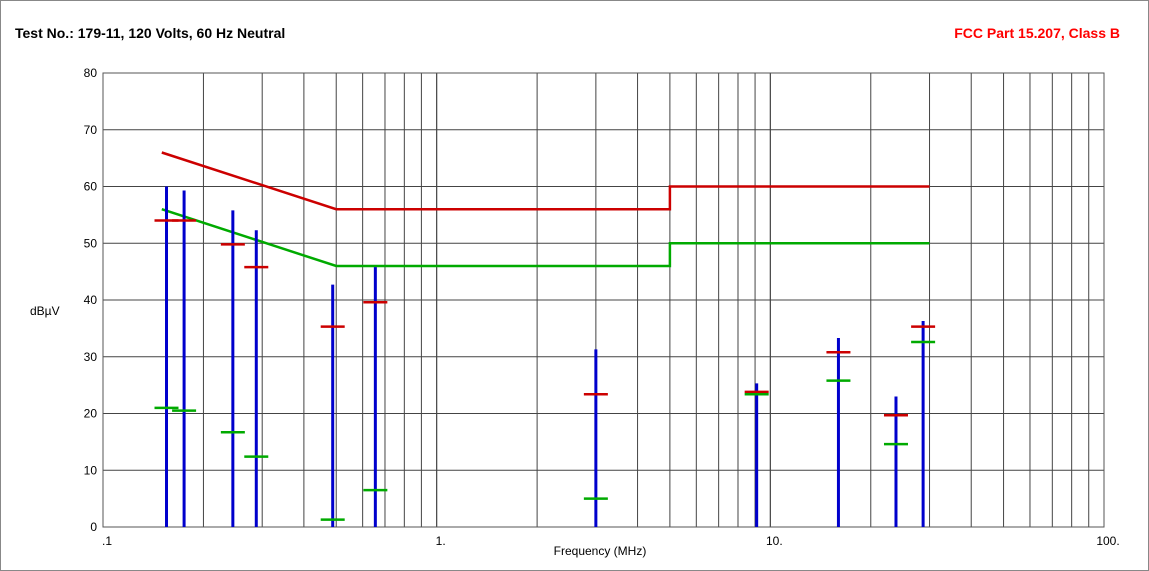 This screenshot has width=1149, height=571. I want to click on y-tick-label: 30, so click(91, 357).